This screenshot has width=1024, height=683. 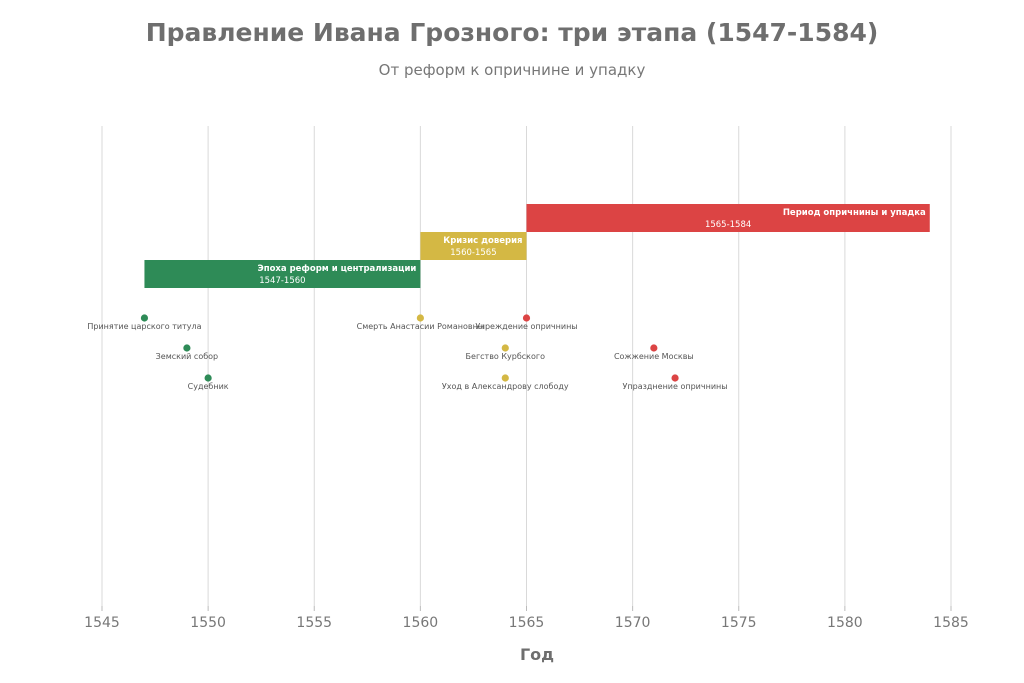 What do you see at coordinates (482, 241) in the screenshot?
I see `period-label: Кризис доверия` at bounding box center [482, 241].